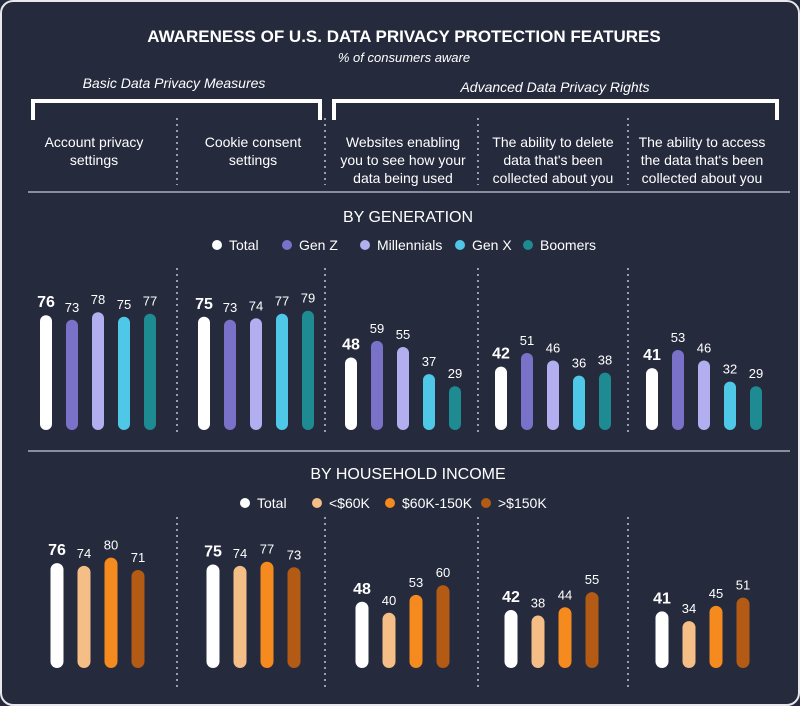 This screenshot has width=800, height=706. I want to click on bracket-advanced, so click(555, 109).